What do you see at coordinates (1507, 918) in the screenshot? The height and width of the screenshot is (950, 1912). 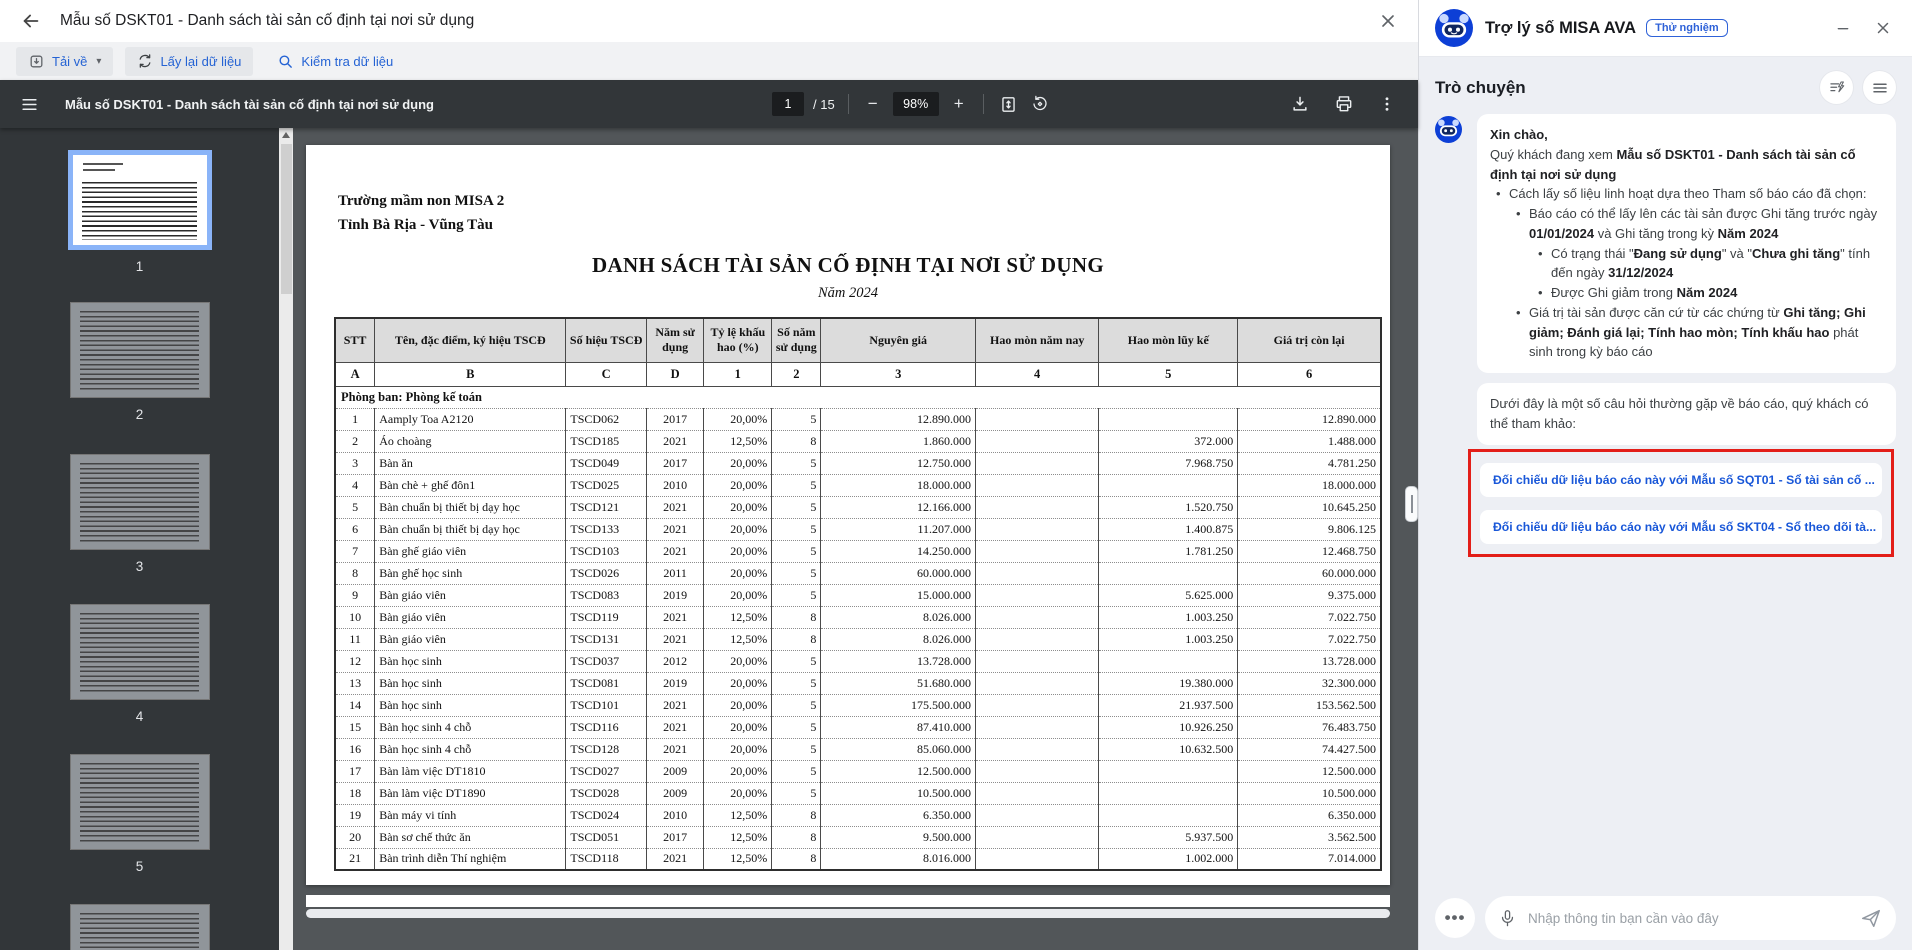 I see `microphone-icon` at bounding box center [1507, 918].